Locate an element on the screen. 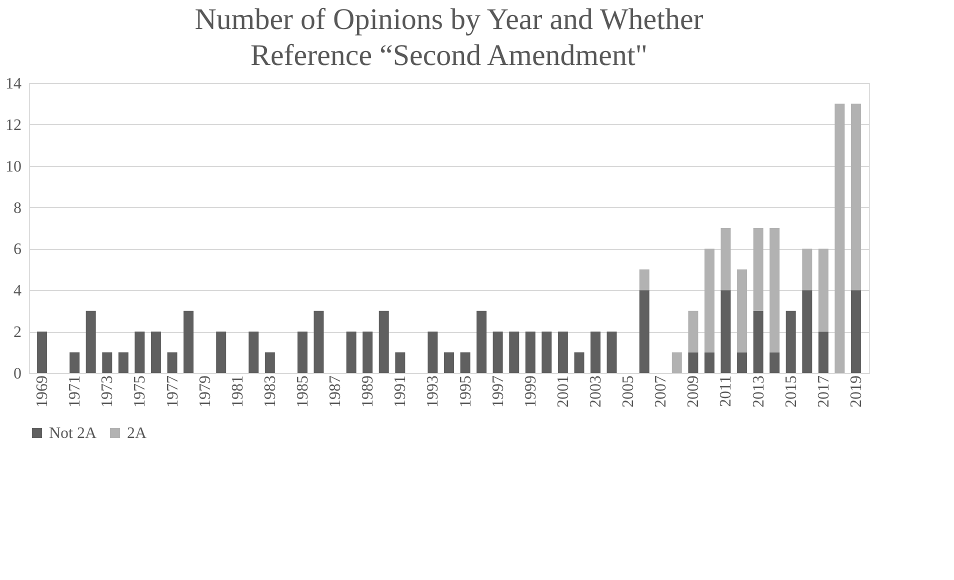  y-tick-label: 4 is located at coordinates (18, 291).